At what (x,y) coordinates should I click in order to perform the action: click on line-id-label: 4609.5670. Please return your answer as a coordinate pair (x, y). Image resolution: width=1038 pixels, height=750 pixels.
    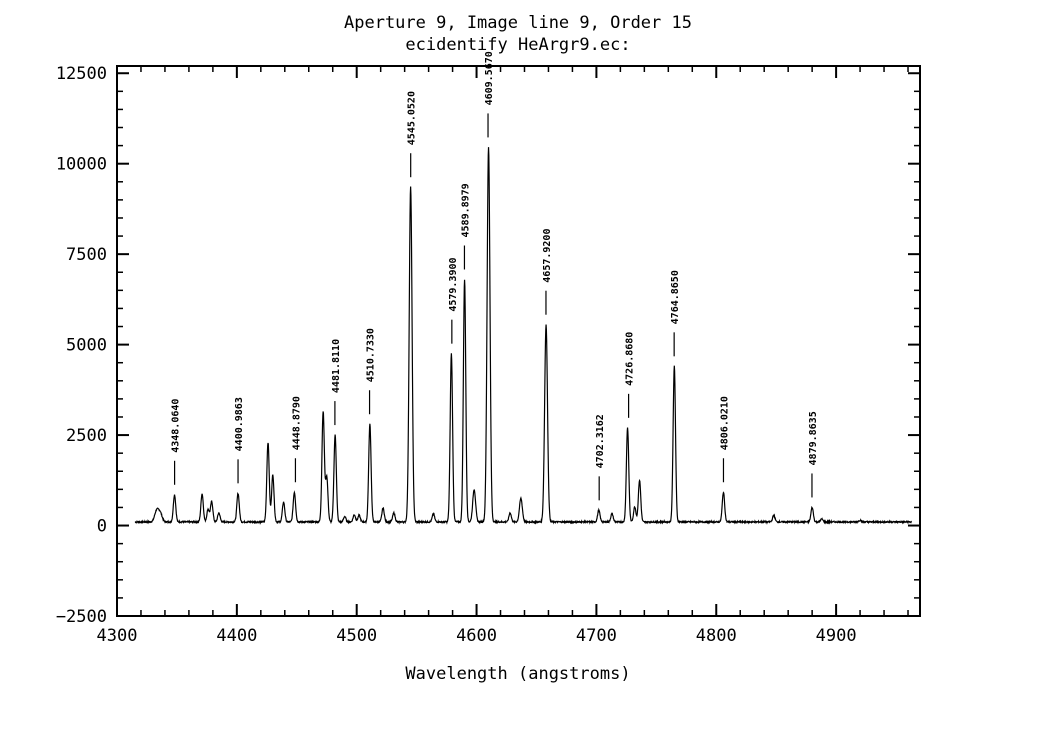
    Looking at the image, I should click on (489, 78).